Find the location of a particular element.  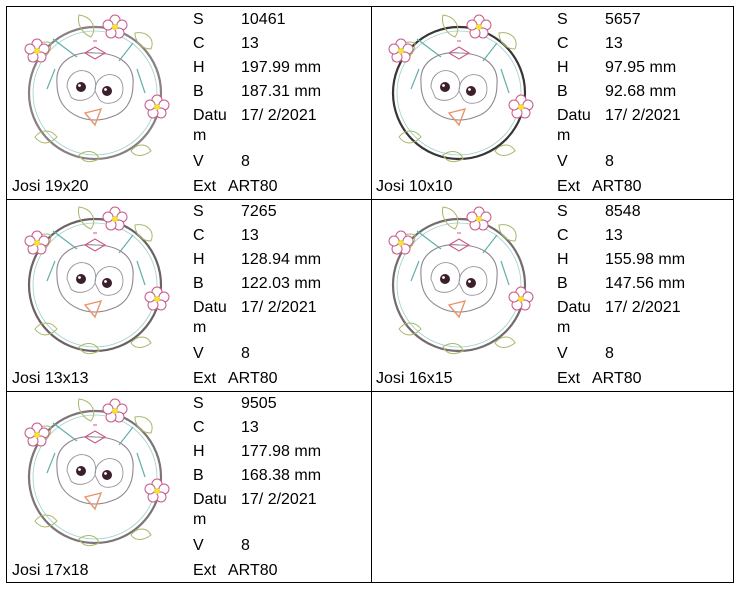

left-eye-highlight is located at coordinates (79, 469).